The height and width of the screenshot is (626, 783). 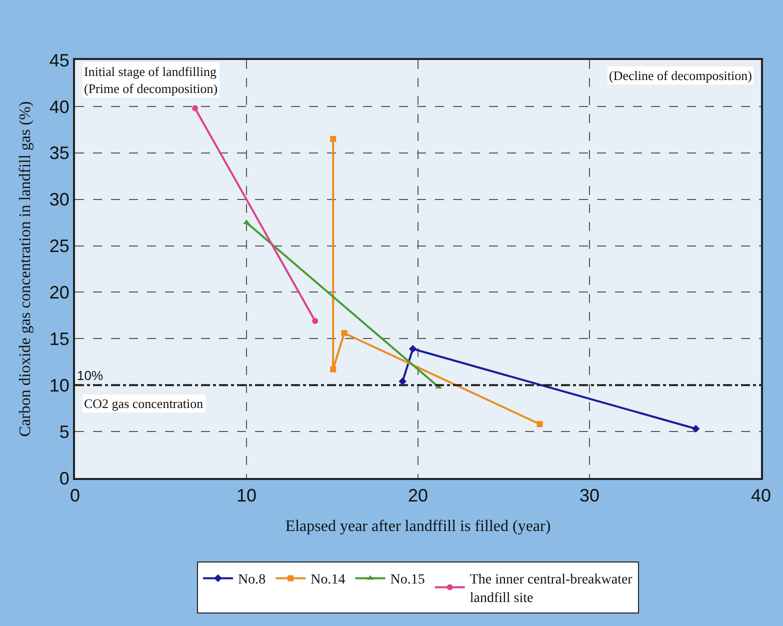 I want to click on legend-label: No.15, so click(x=407, y=580).